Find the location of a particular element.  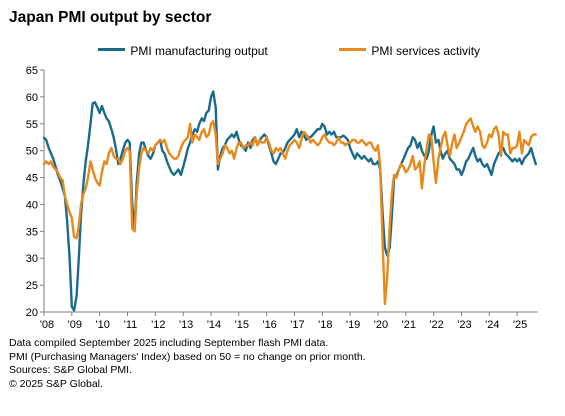

legend-swatch-services is located at coordinates (352, 50).